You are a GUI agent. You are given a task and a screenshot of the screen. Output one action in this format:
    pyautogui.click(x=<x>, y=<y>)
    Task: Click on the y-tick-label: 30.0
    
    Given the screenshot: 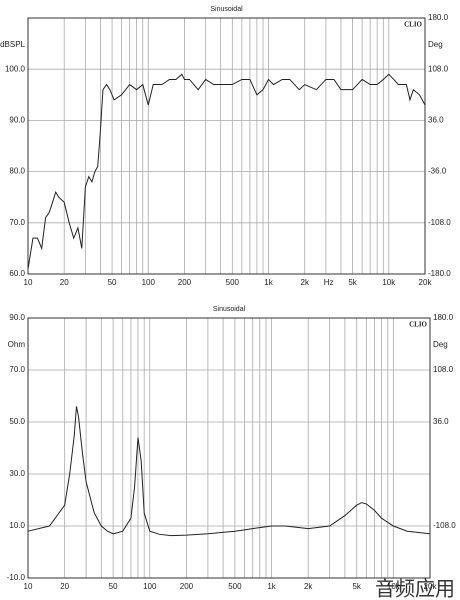 What is the action you would take?
    pyautogui.click(x=17, y=473)
    